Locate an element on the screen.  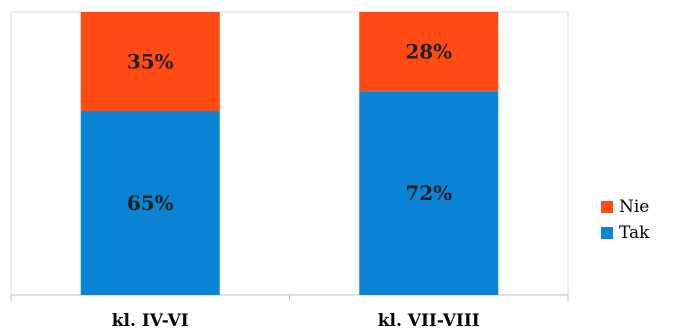
data-label-nie-1: 35% is located at coordinates (150, 62).